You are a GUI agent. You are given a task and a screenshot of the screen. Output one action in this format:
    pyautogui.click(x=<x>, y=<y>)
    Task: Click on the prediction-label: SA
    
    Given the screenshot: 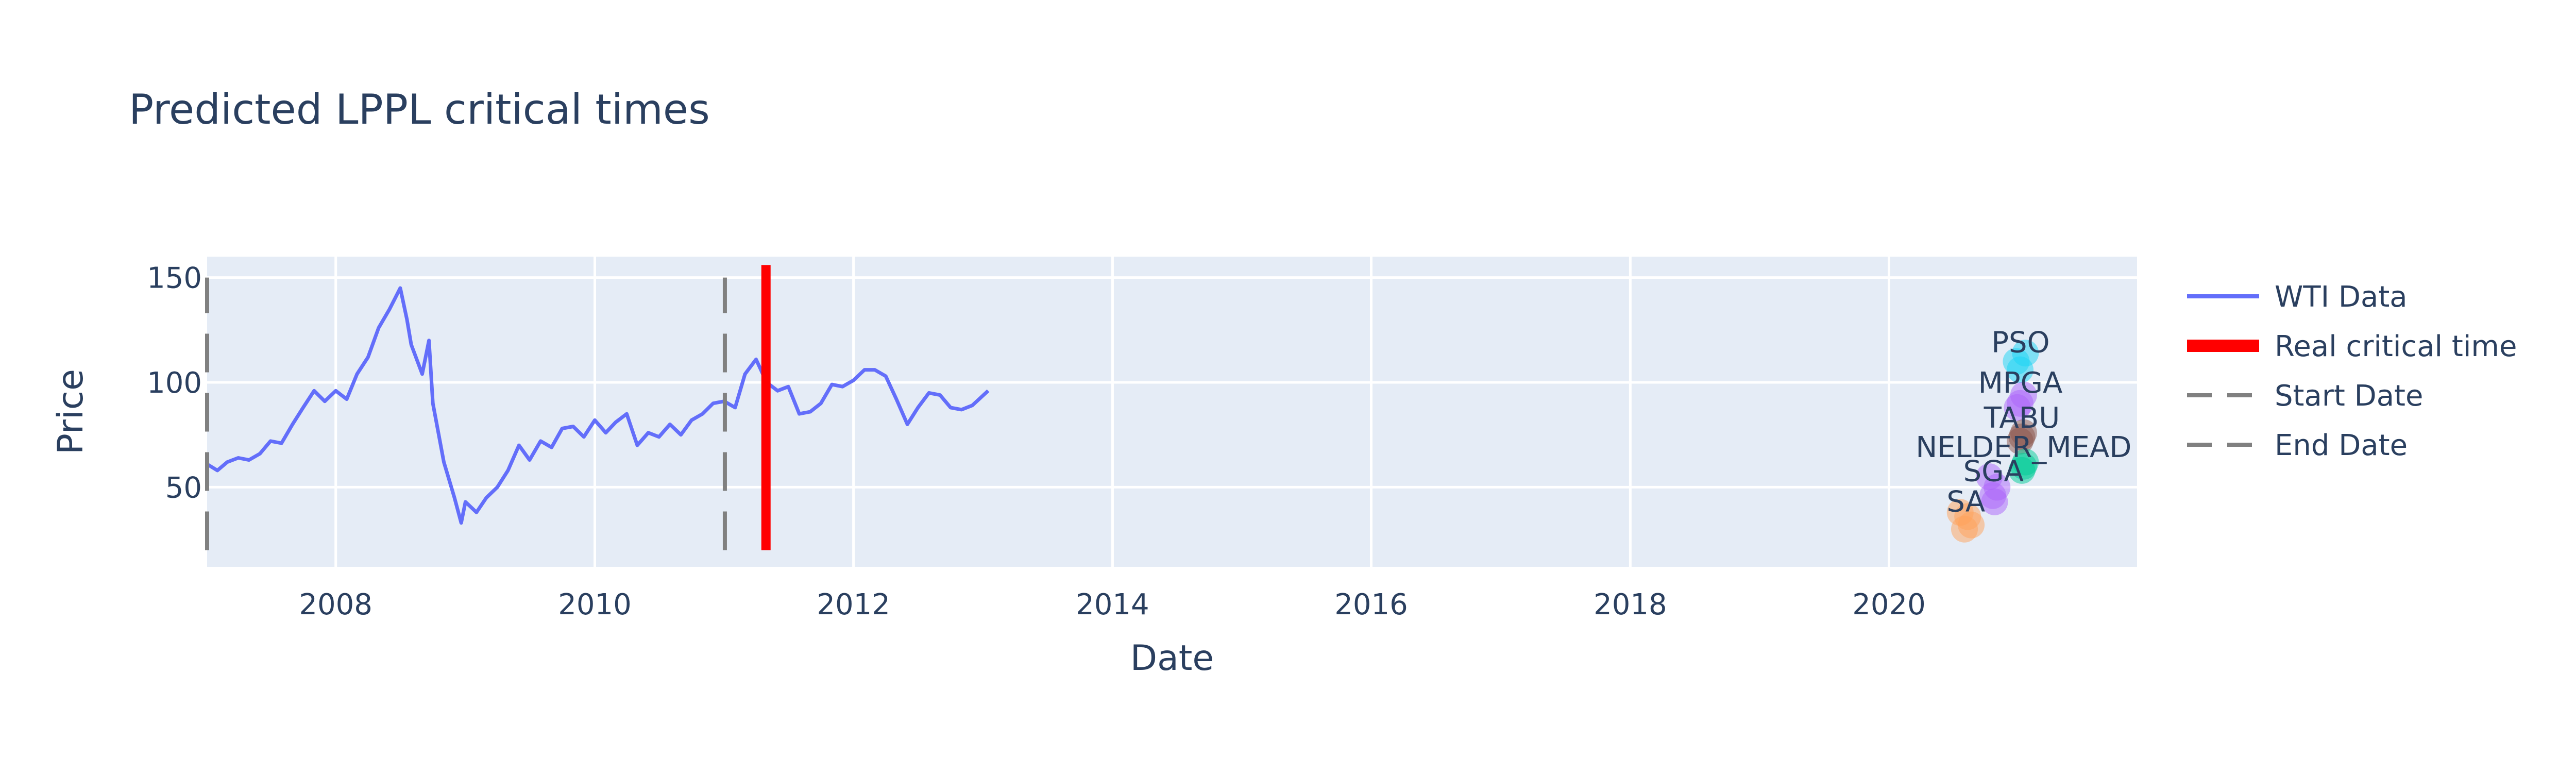 What is the action you would take?
    pyautogui.click(x=1965, y=502)
    